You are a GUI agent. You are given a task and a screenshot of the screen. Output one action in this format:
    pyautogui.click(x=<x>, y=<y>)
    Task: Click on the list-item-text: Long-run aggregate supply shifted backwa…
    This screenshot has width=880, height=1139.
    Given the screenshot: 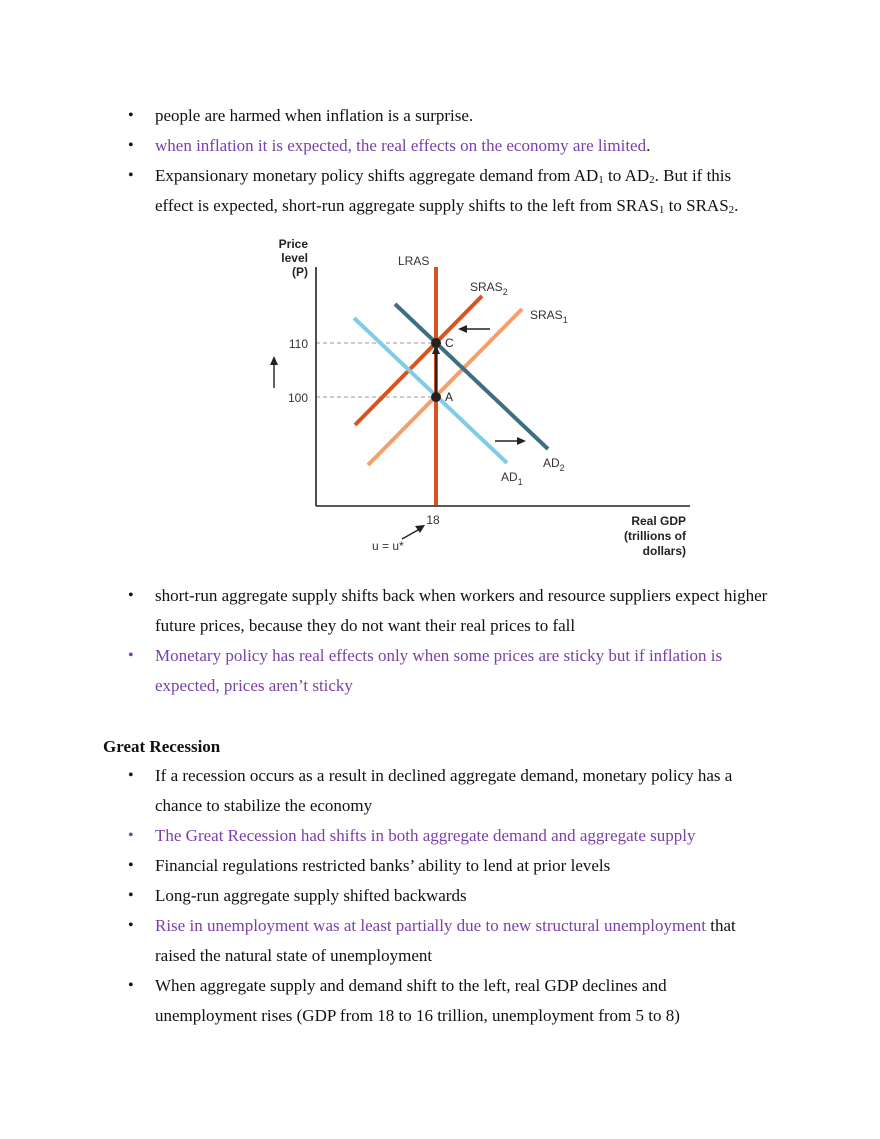 What is the action you would take?
    pyautogui.click(x=311, y=895)
    